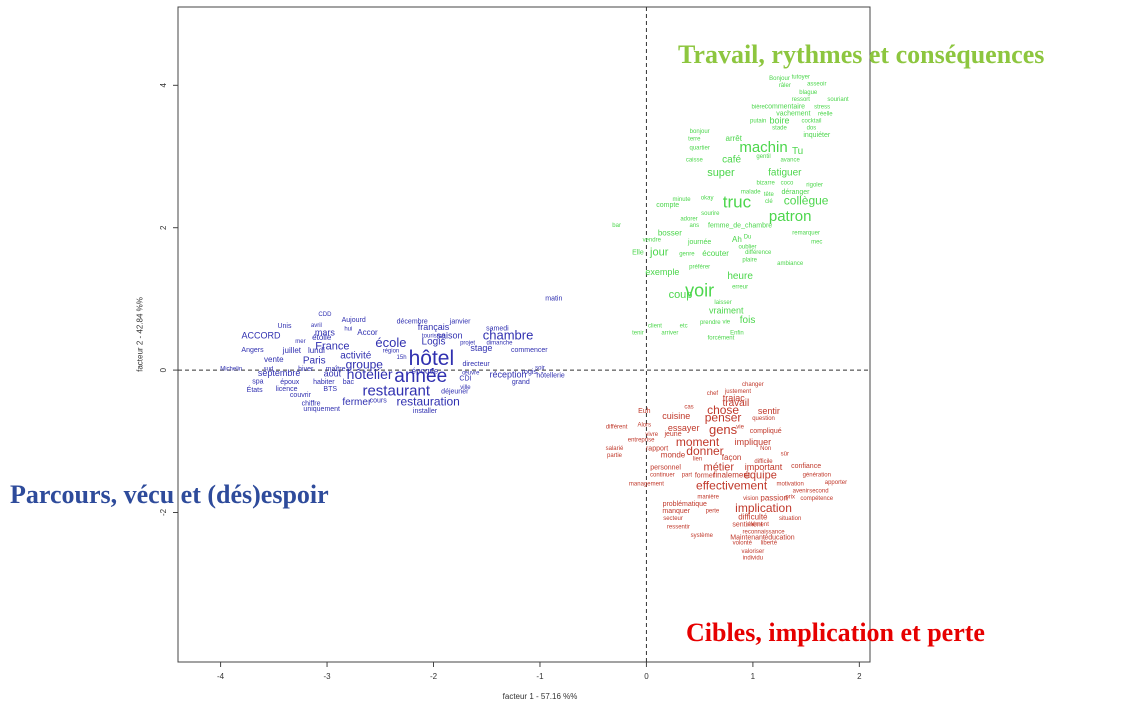 The image size is (1140, 710). Describe the element at coordinates (710, 214) in the screenshot. I see `word-point: sourire` at that location.